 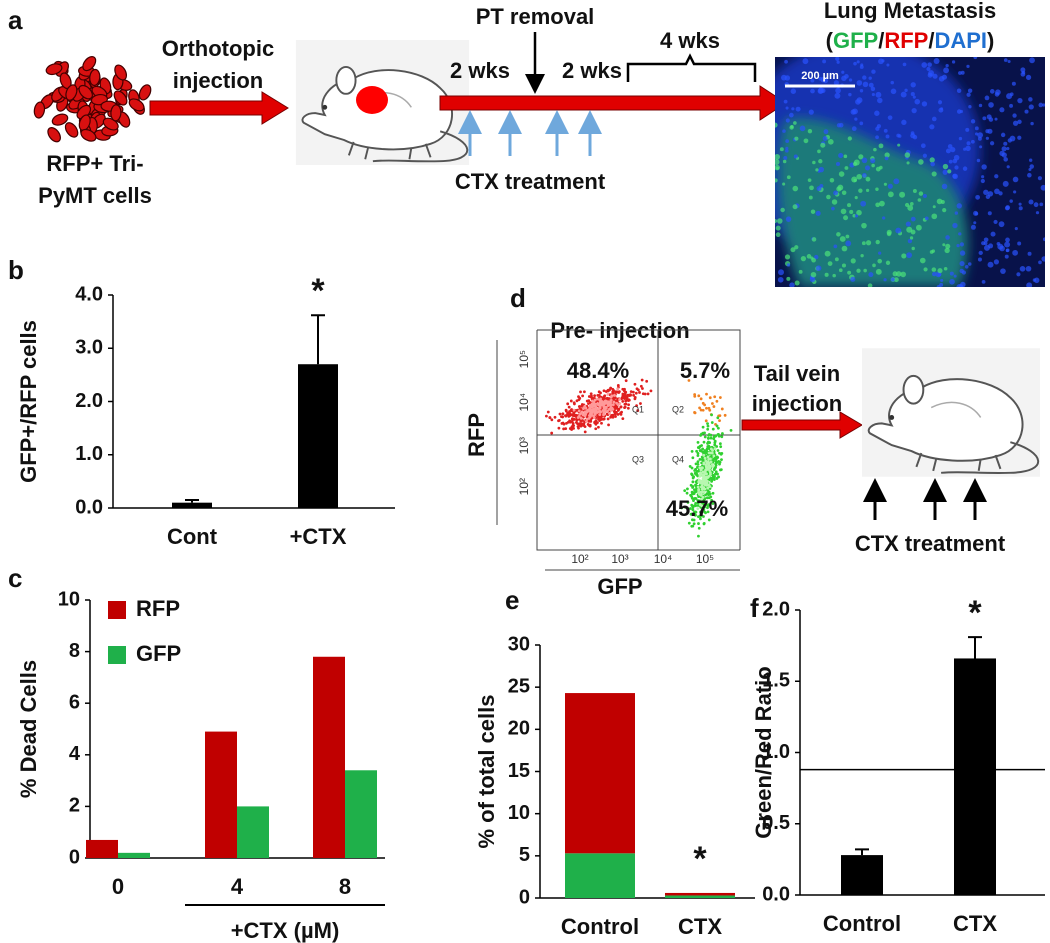 I want to click on y-tick-label: 3.0, so click(x=89, y=348).